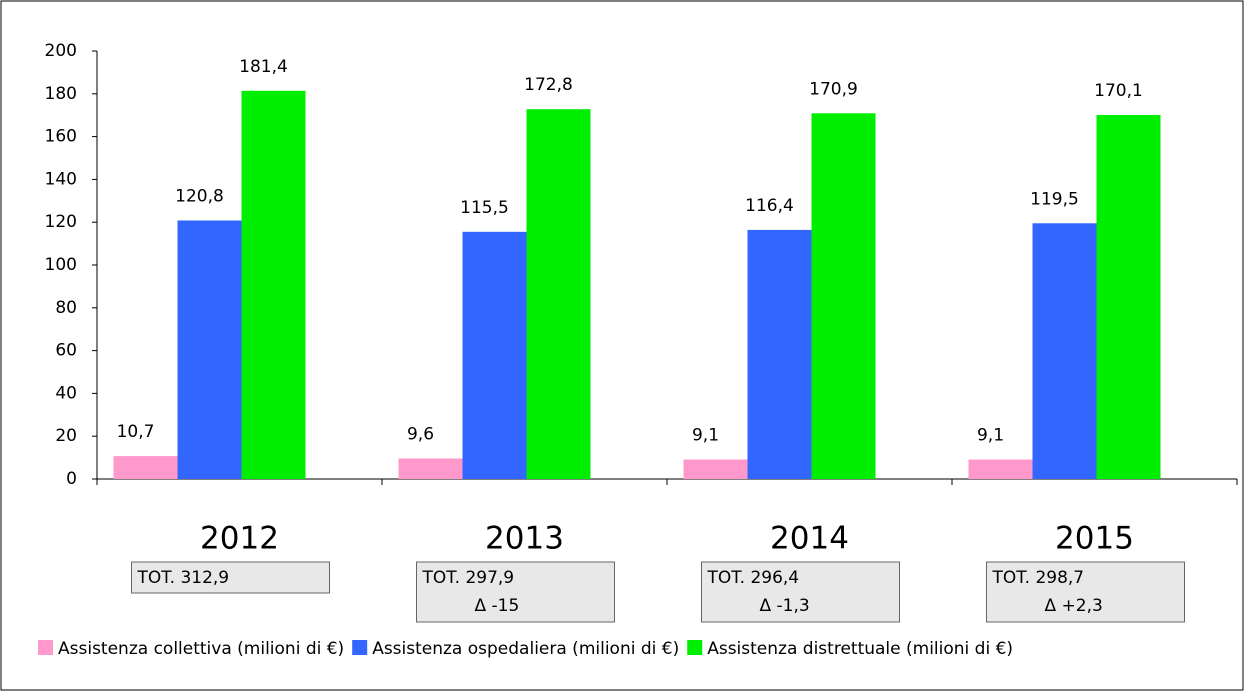 The width and height of the screenshot is (1245, 692). What do you see at coordinates (420, 434) in the screenshot?
I see `value-label: 9,6` at bounding box center [420, 434].